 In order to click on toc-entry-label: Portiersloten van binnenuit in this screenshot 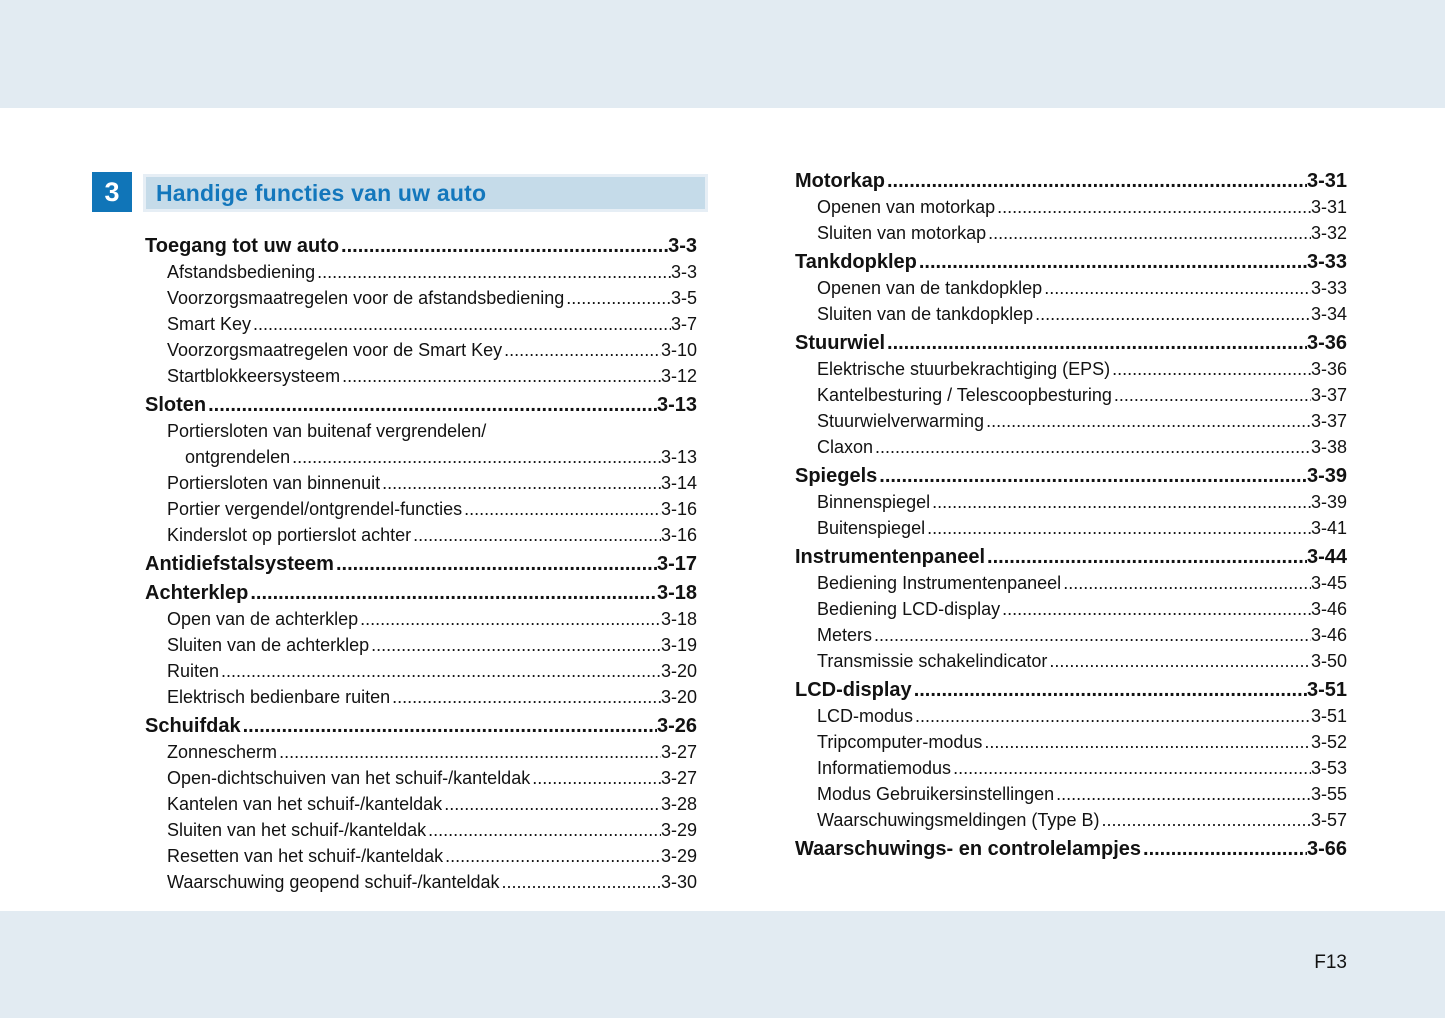, I will do `click(274, 483)`.